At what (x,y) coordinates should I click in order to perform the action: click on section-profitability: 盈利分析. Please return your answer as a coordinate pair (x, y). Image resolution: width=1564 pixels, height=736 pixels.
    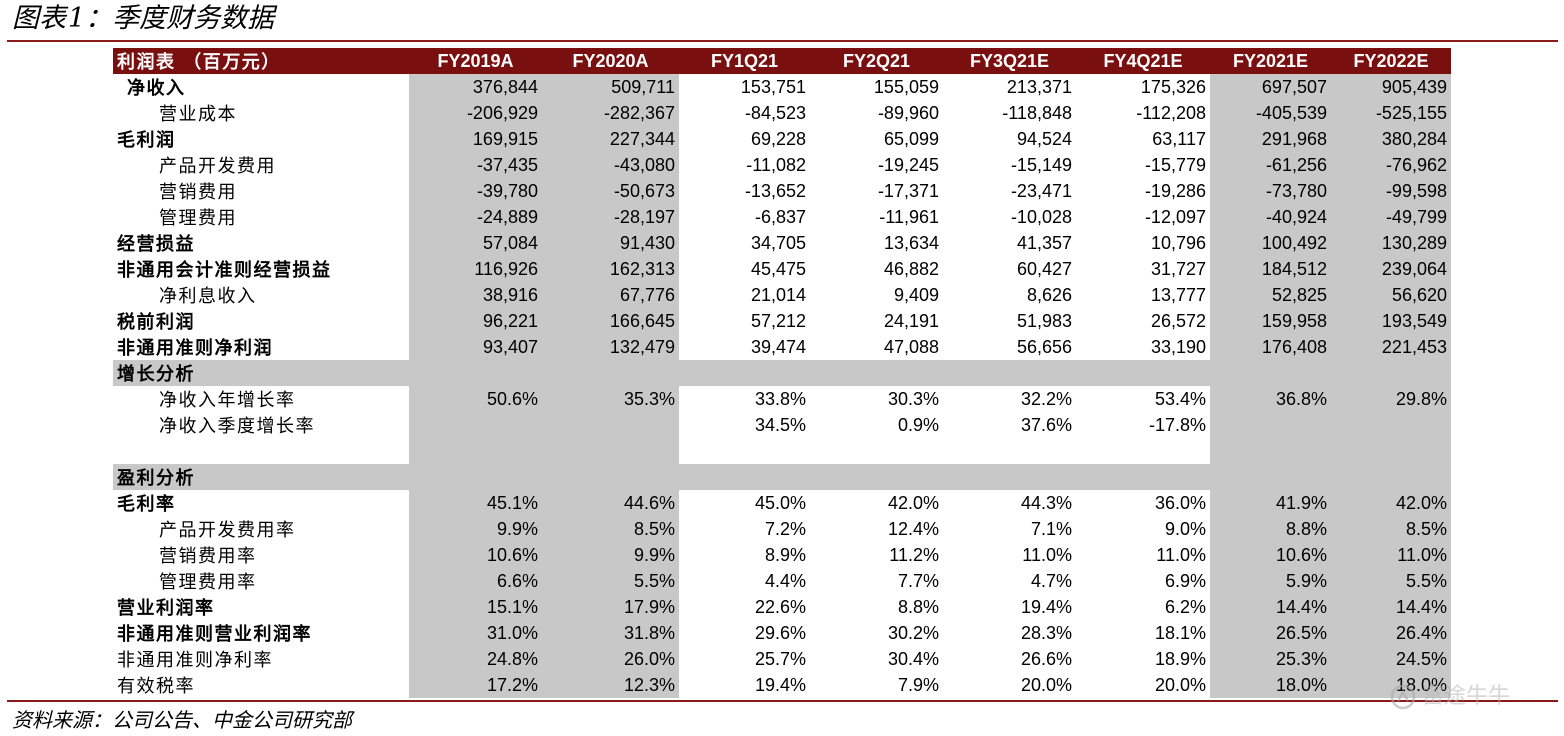
    Looking at the image, I should click on (782, 477).